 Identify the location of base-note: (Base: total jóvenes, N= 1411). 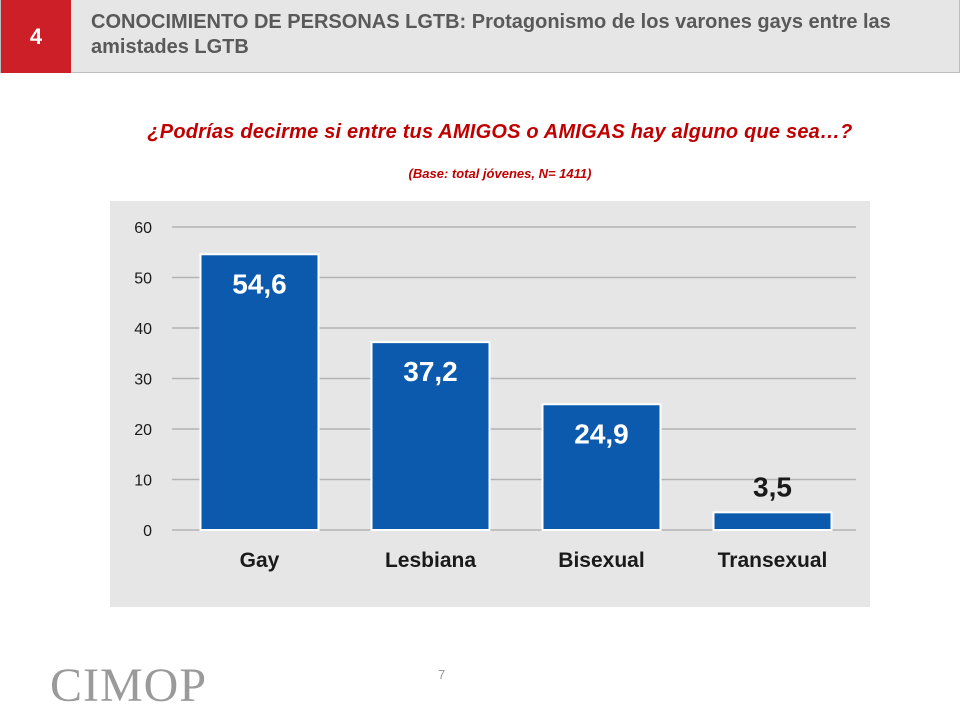
(500, 173).